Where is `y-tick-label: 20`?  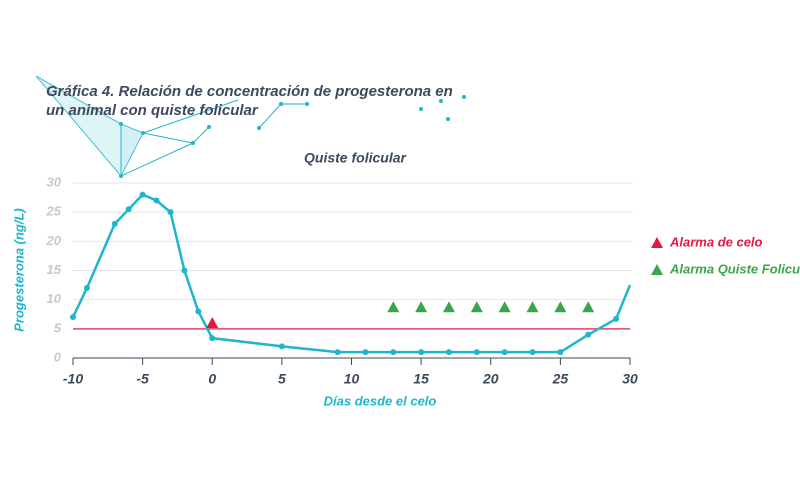 y-tick-label: 20 is located at coordinates (54, 240).